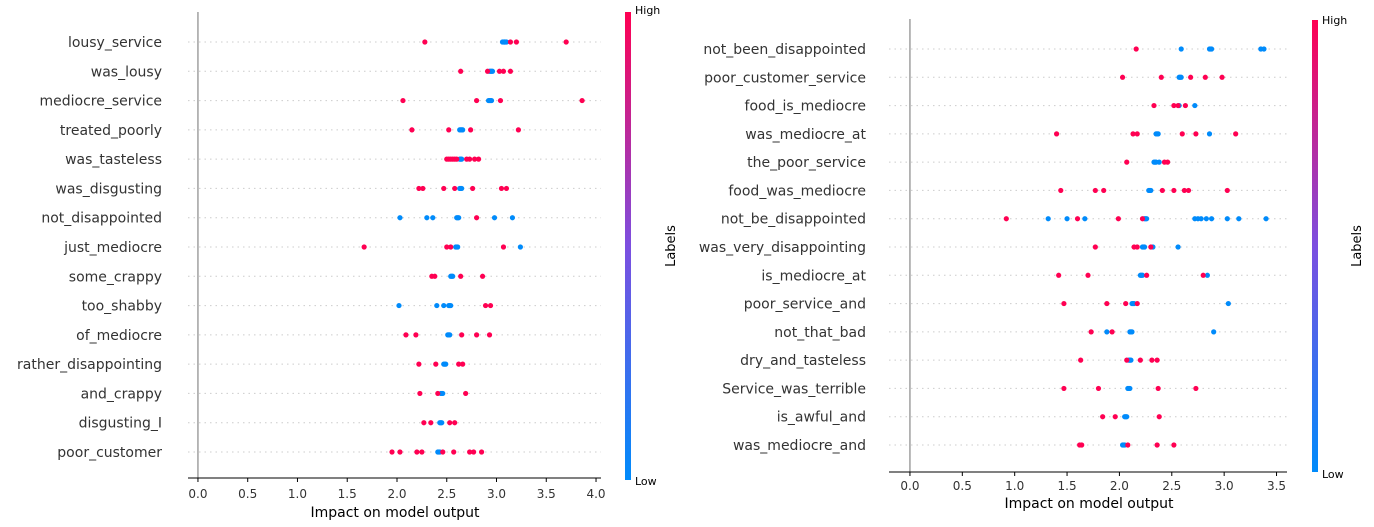 Image resolution: width=1374 pixels, height=527 pixels. Describe the element at coordinates (496, 494) in the screenshot. I see `x-tick-label: 3.0` at that location.